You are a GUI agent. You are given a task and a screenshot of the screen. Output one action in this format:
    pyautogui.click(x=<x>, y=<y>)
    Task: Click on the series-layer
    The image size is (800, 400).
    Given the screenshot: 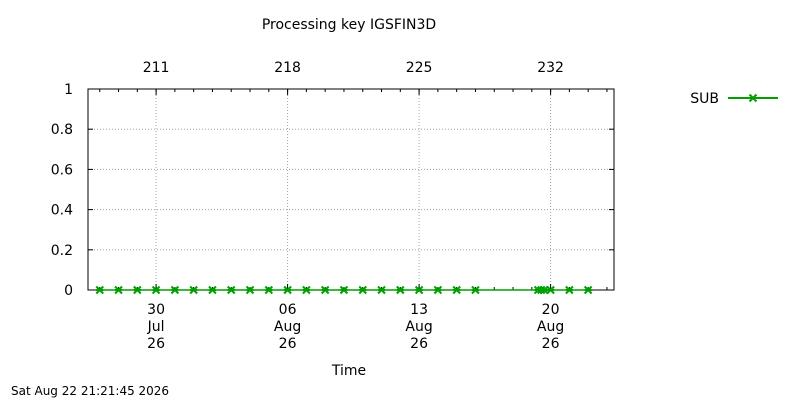 What is the action you would take?
    pyautogui.click(x=344, y=290)
    